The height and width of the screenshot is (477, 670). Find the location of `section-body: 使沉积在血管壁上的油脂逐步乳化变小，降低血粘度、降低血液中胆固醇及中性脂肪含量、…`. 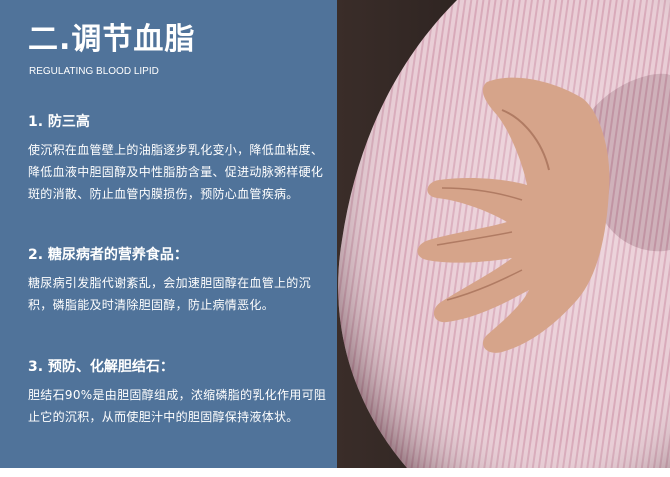

section-body: 使沉积在血管壁上的油脂逐步乳化变小，降低血粘度、降低血液中胆固醇及中性脂肪含量、… is located at coordinates (176, 172).